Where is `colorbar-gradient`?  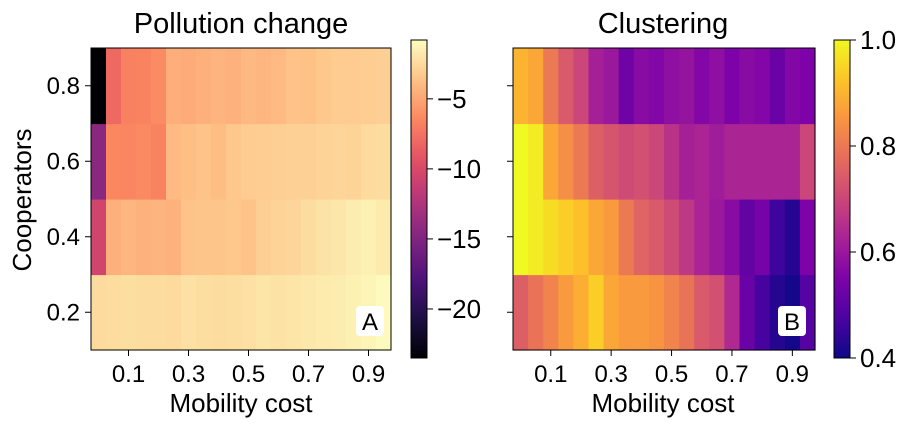 colorbar-gradient is located at coordinates (419, 199).